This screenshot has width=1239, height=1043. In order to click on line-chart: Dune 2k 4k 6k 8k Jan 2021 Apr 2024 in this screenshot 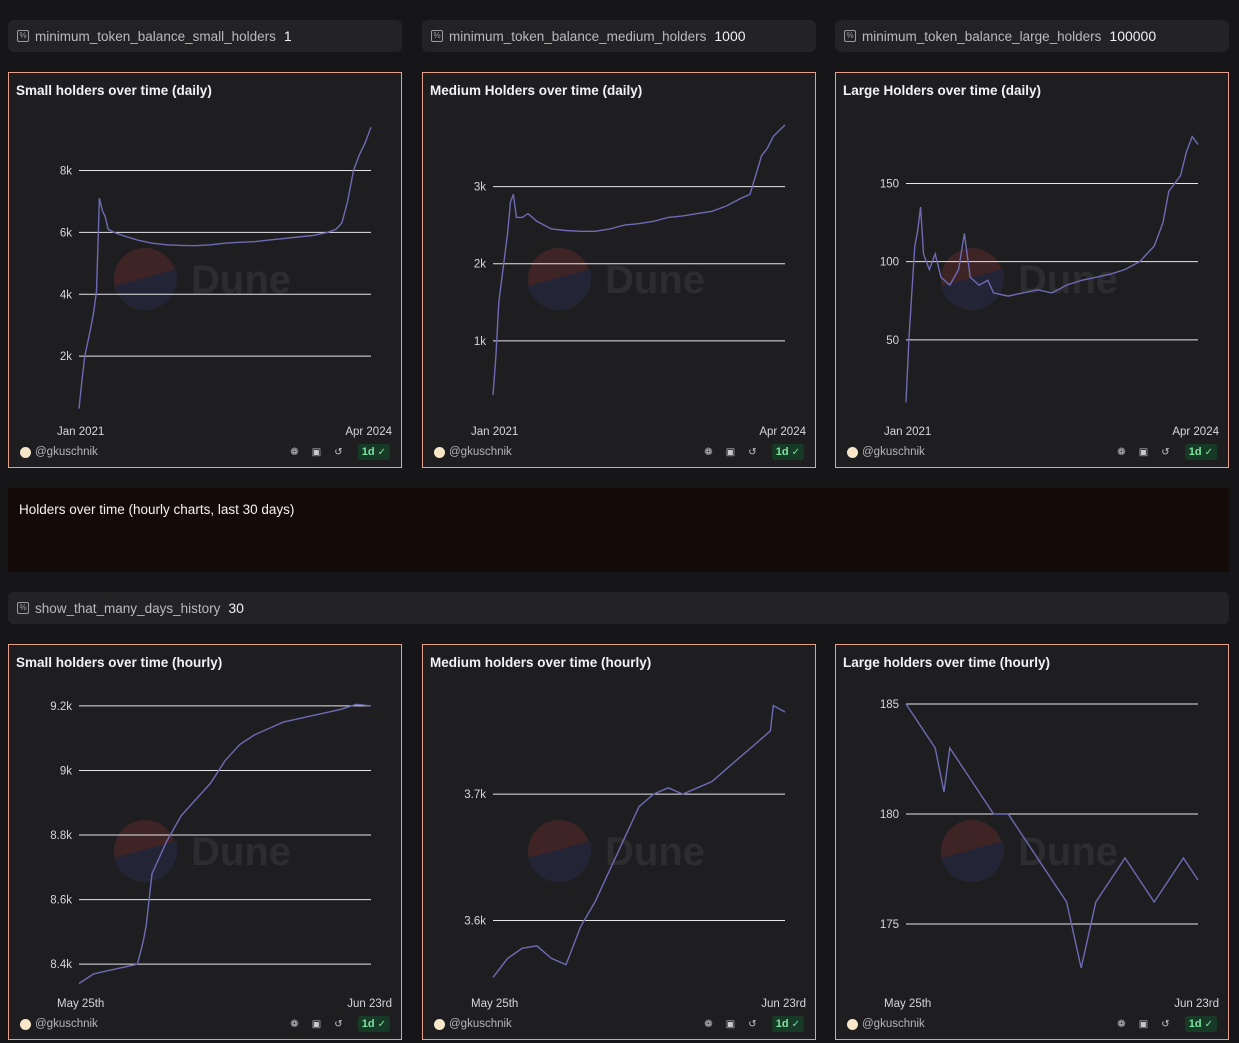, I will do `click(225, 282)`.